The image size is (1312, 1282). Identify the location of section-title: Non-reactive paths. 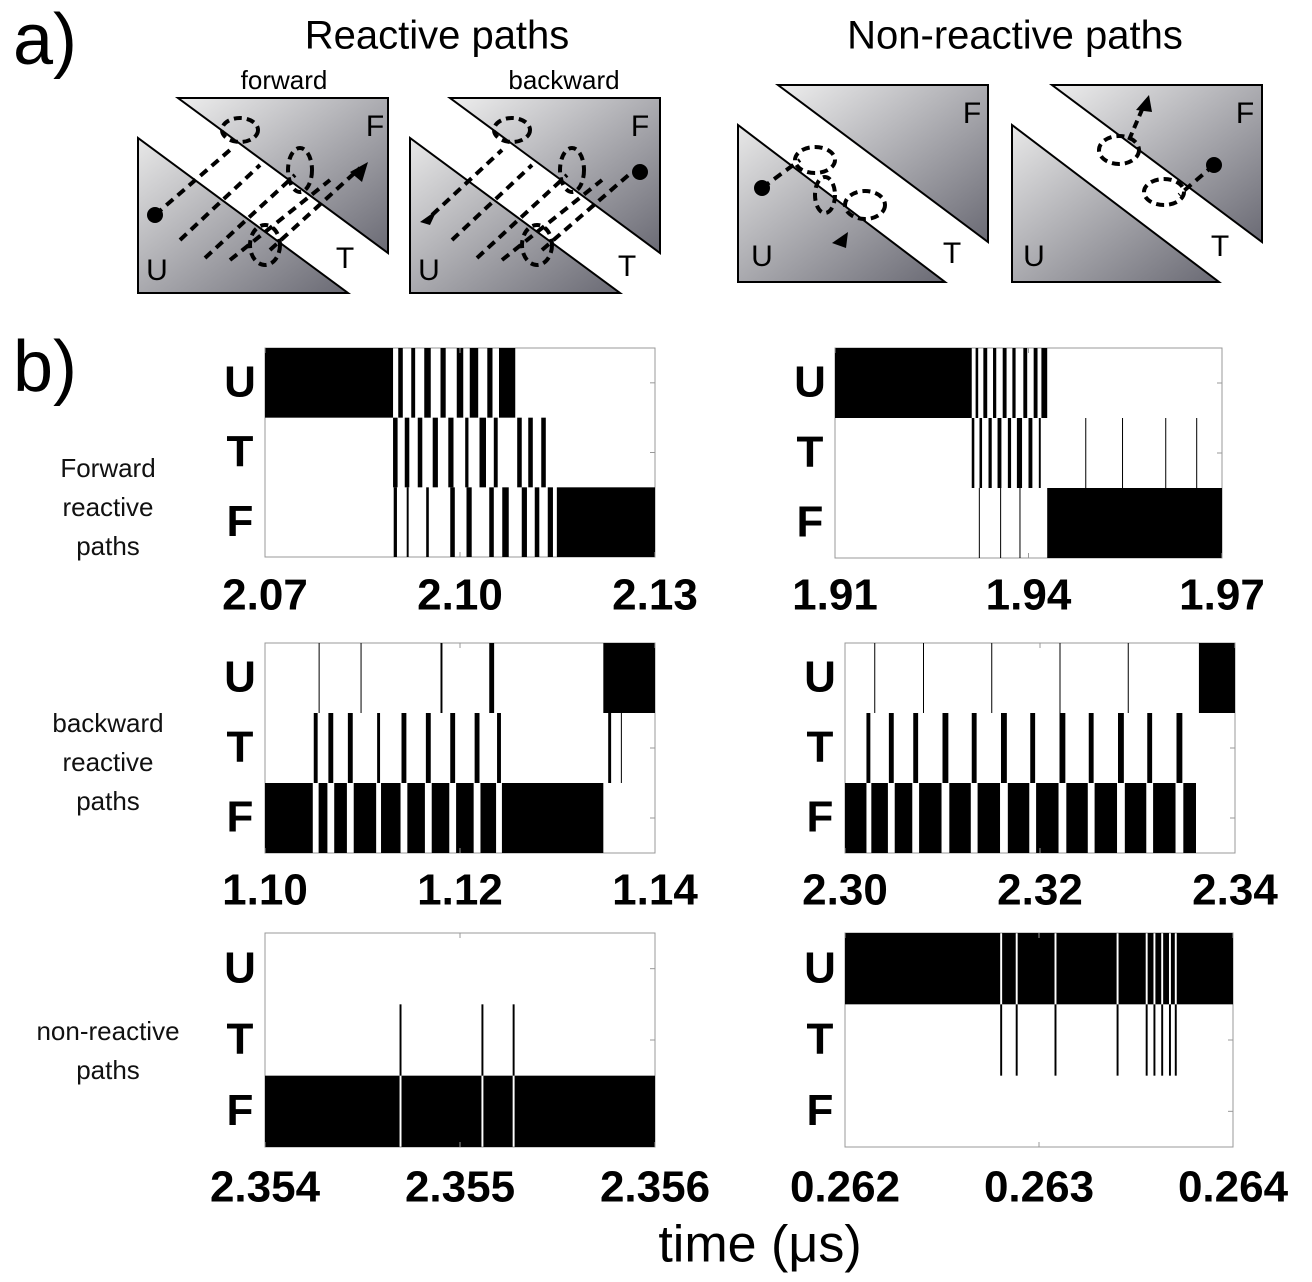
(1015, 36).